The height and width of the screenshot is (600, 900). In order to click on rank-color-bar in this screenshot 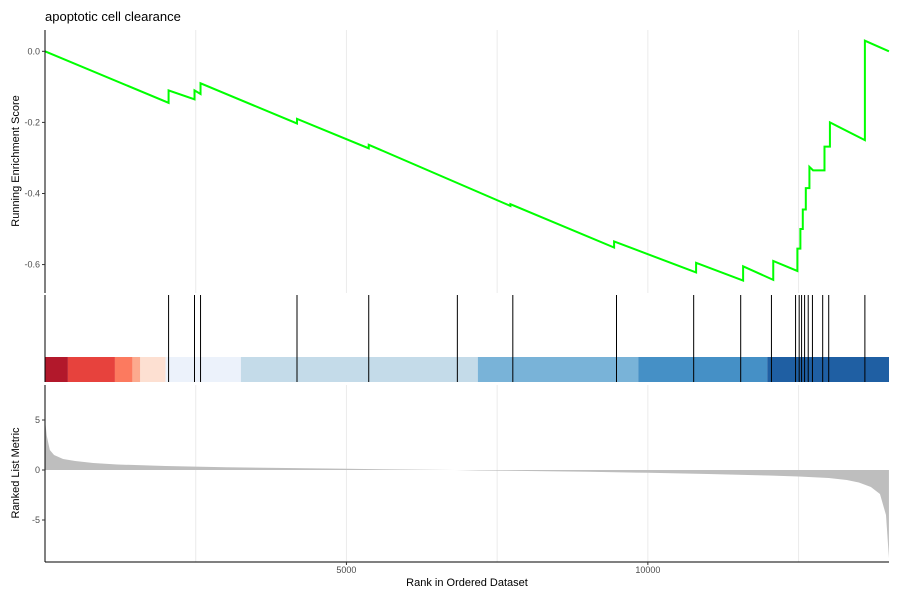, I will do `click(467, 369)`.